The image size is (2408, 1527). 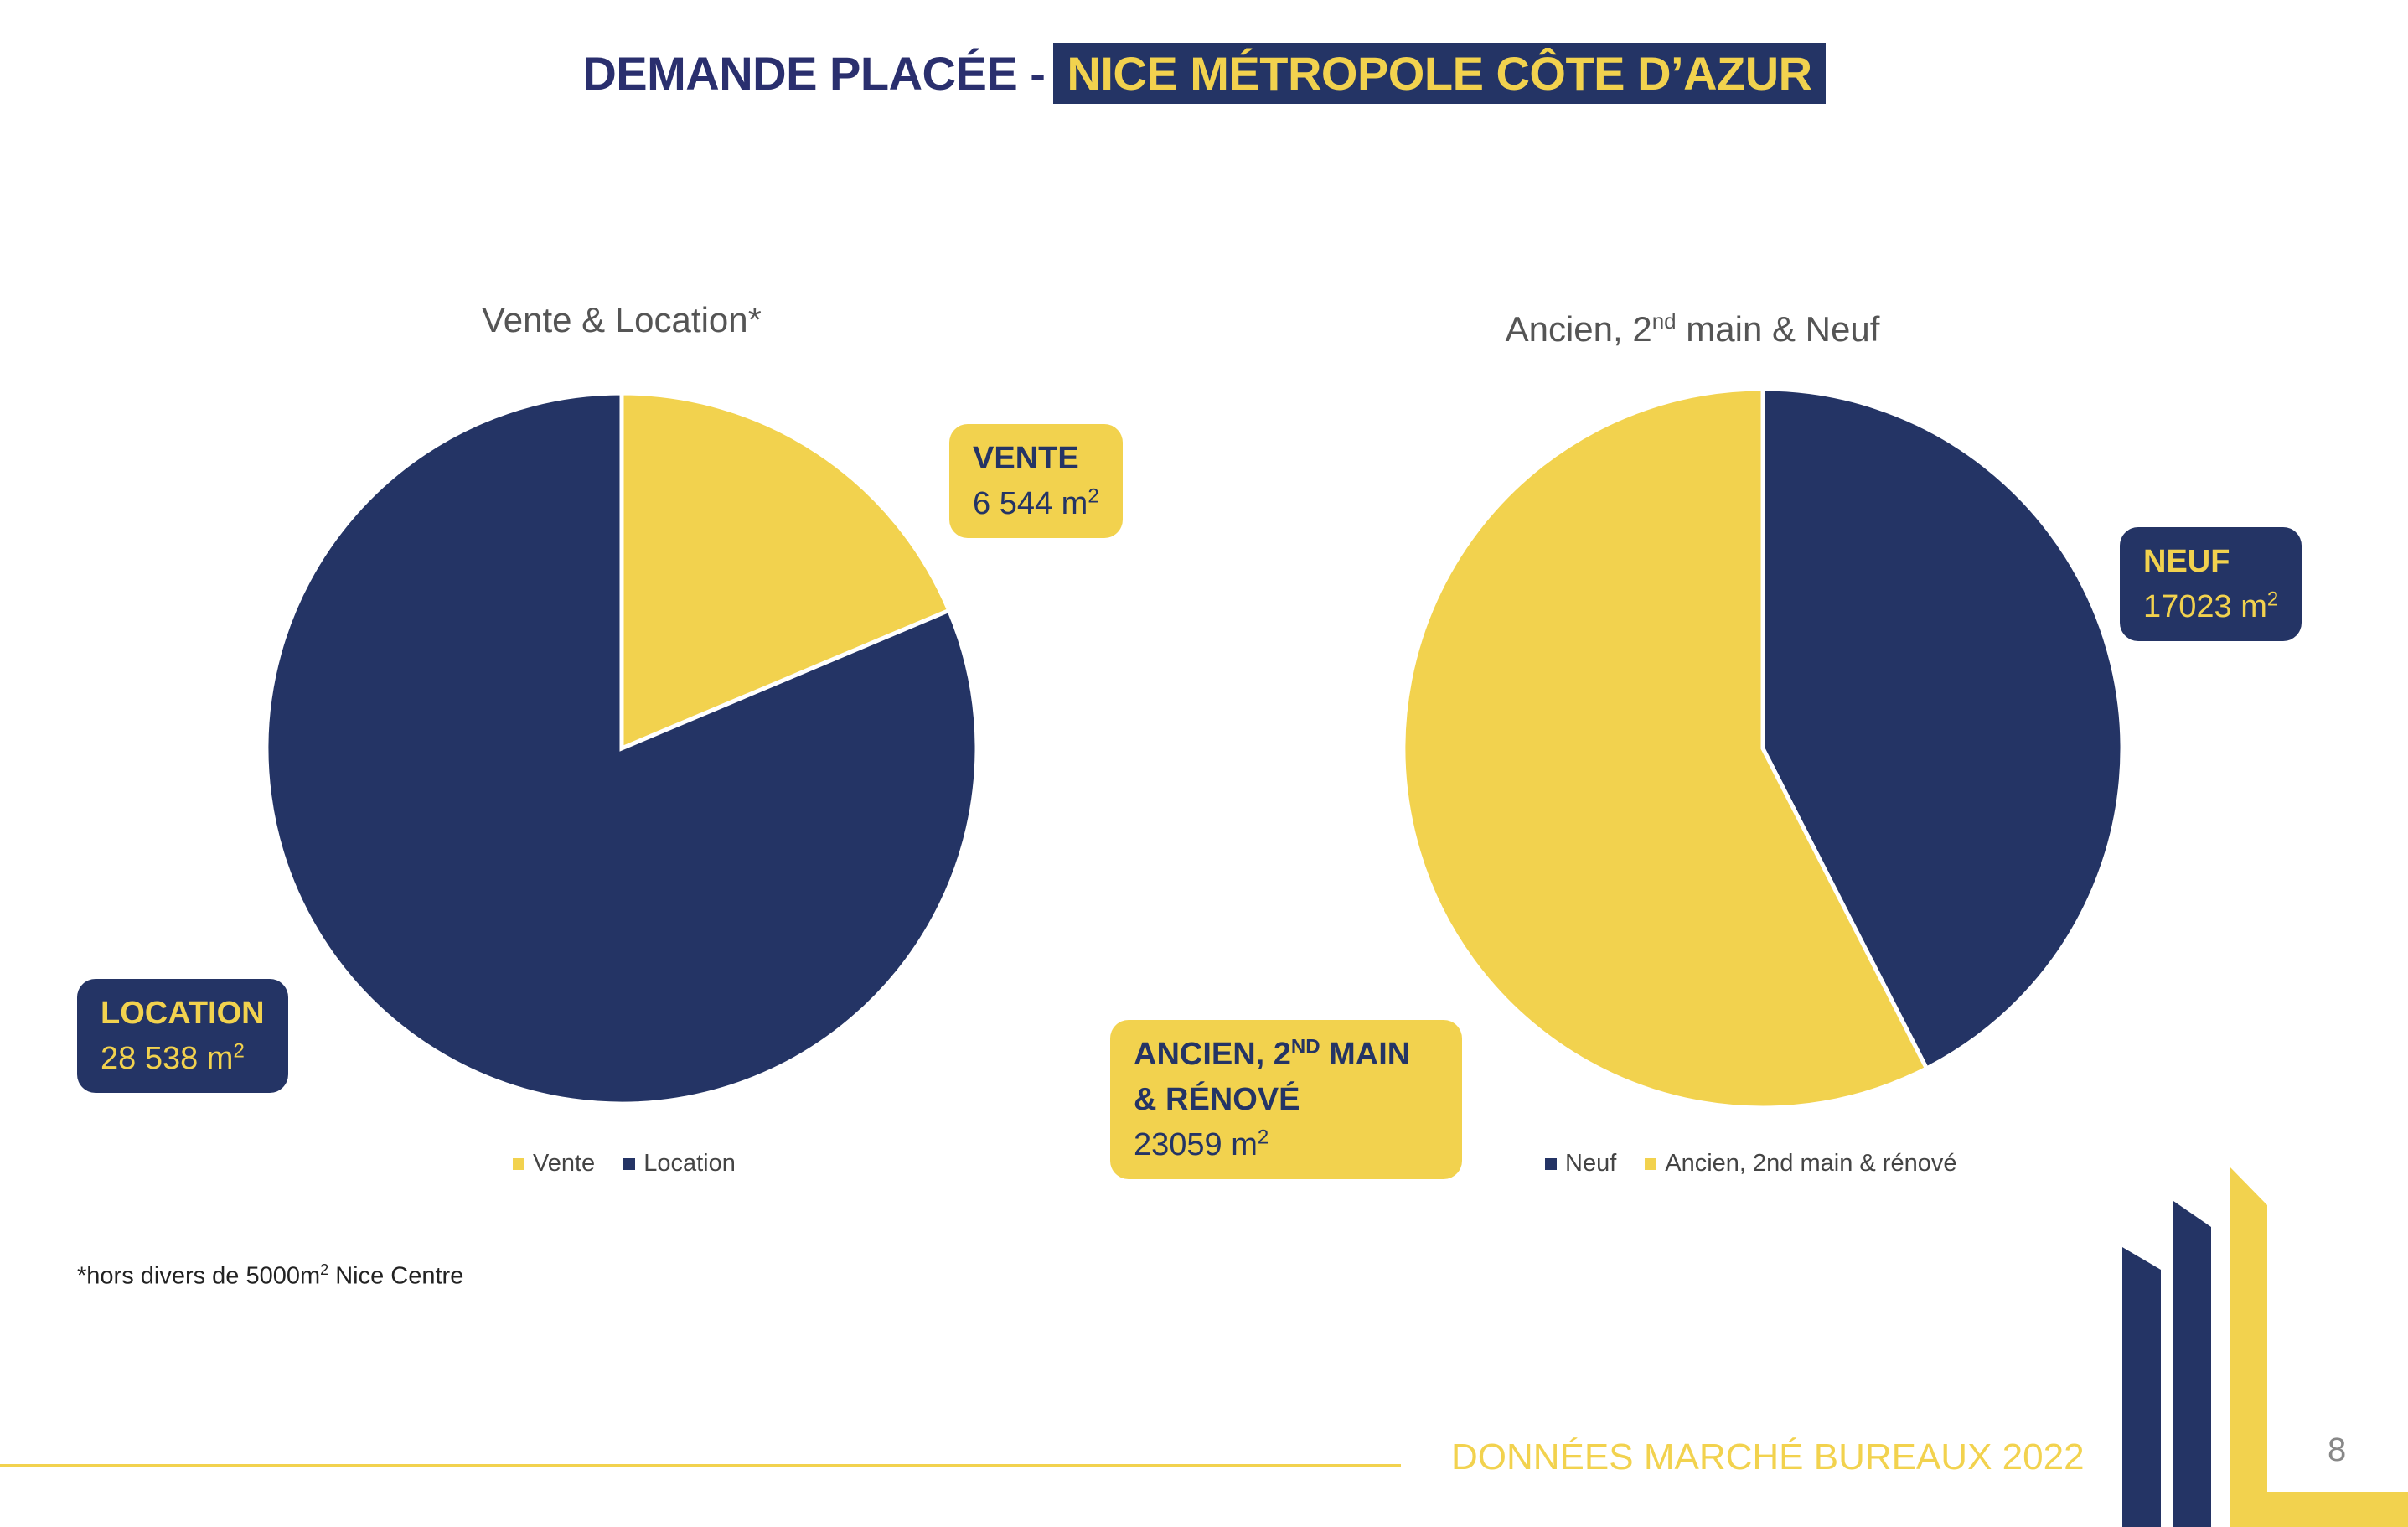 I want to click on pie-slice-ancien-2nd-main-r-nov-, so click(x=1665, y=748).